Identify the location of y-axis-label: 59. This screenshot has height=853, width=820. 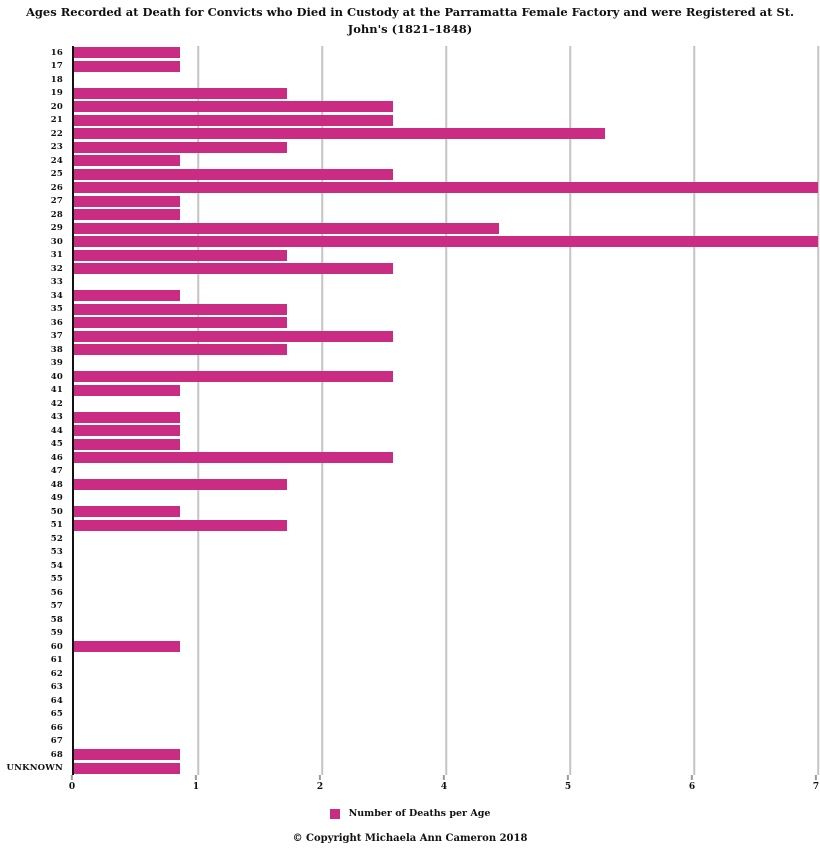
(56, 633).